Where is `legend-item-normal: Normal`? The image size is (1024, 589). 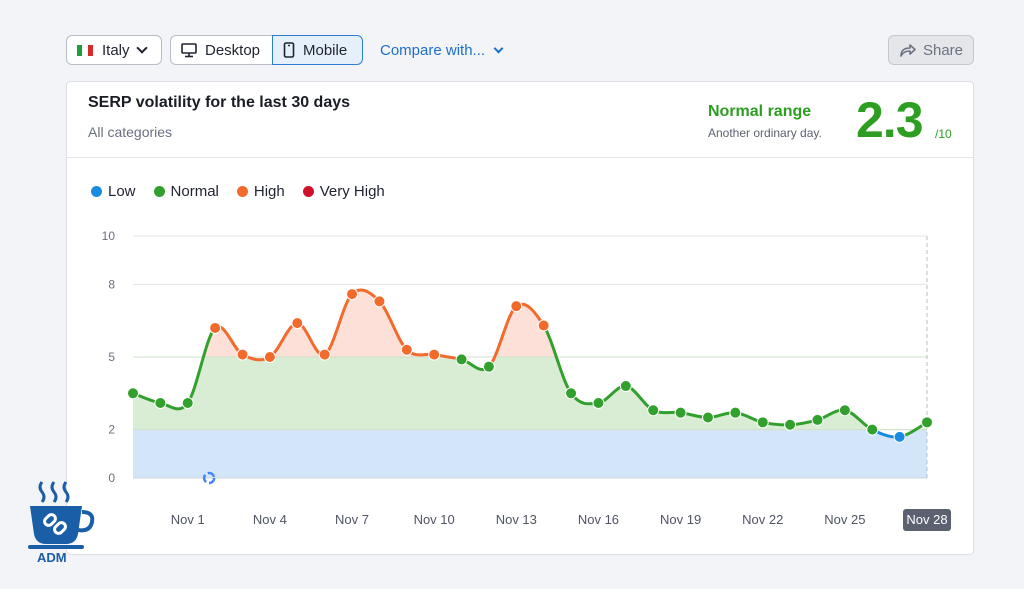 legend-item-normal: Normal is located at coordinates (186, 191).